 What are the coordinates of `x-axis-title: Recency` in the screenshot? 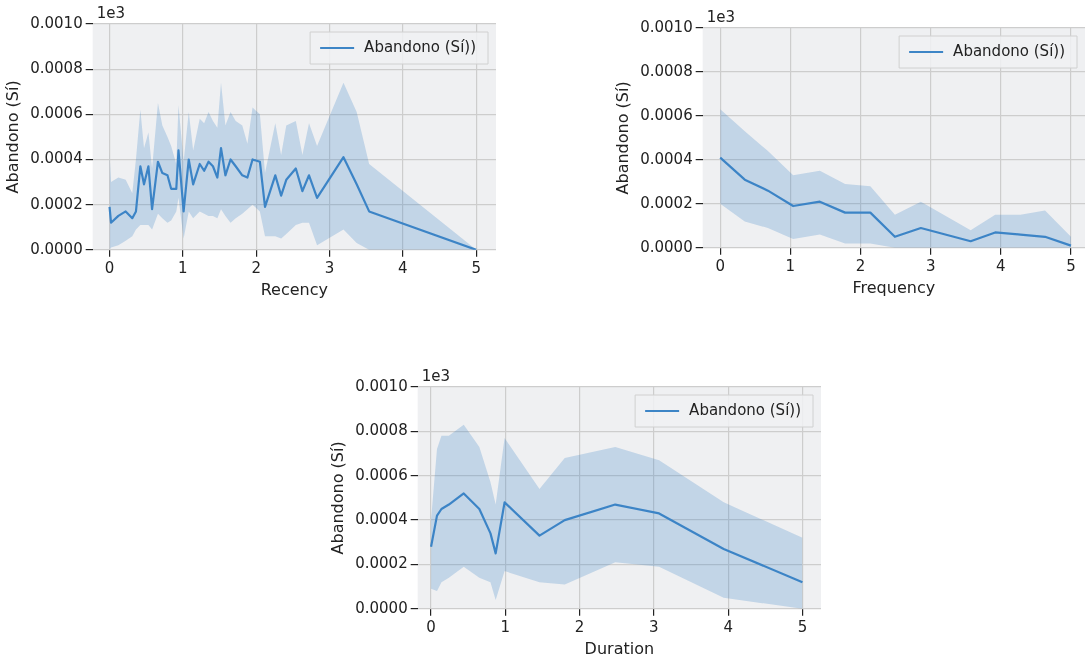 It's located at (294, 289).